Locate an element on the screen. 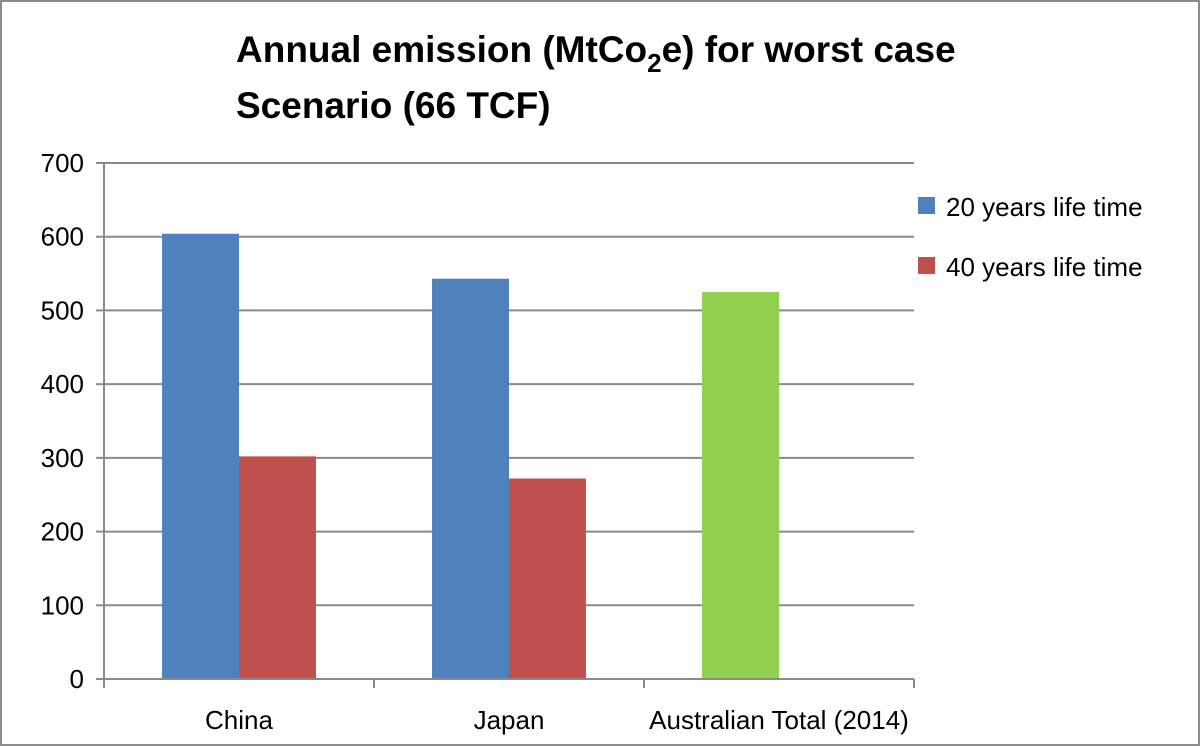 The image size is (1200, 746). legend: 20 years life time 40 years life time is located at coordinates (1030, 237).